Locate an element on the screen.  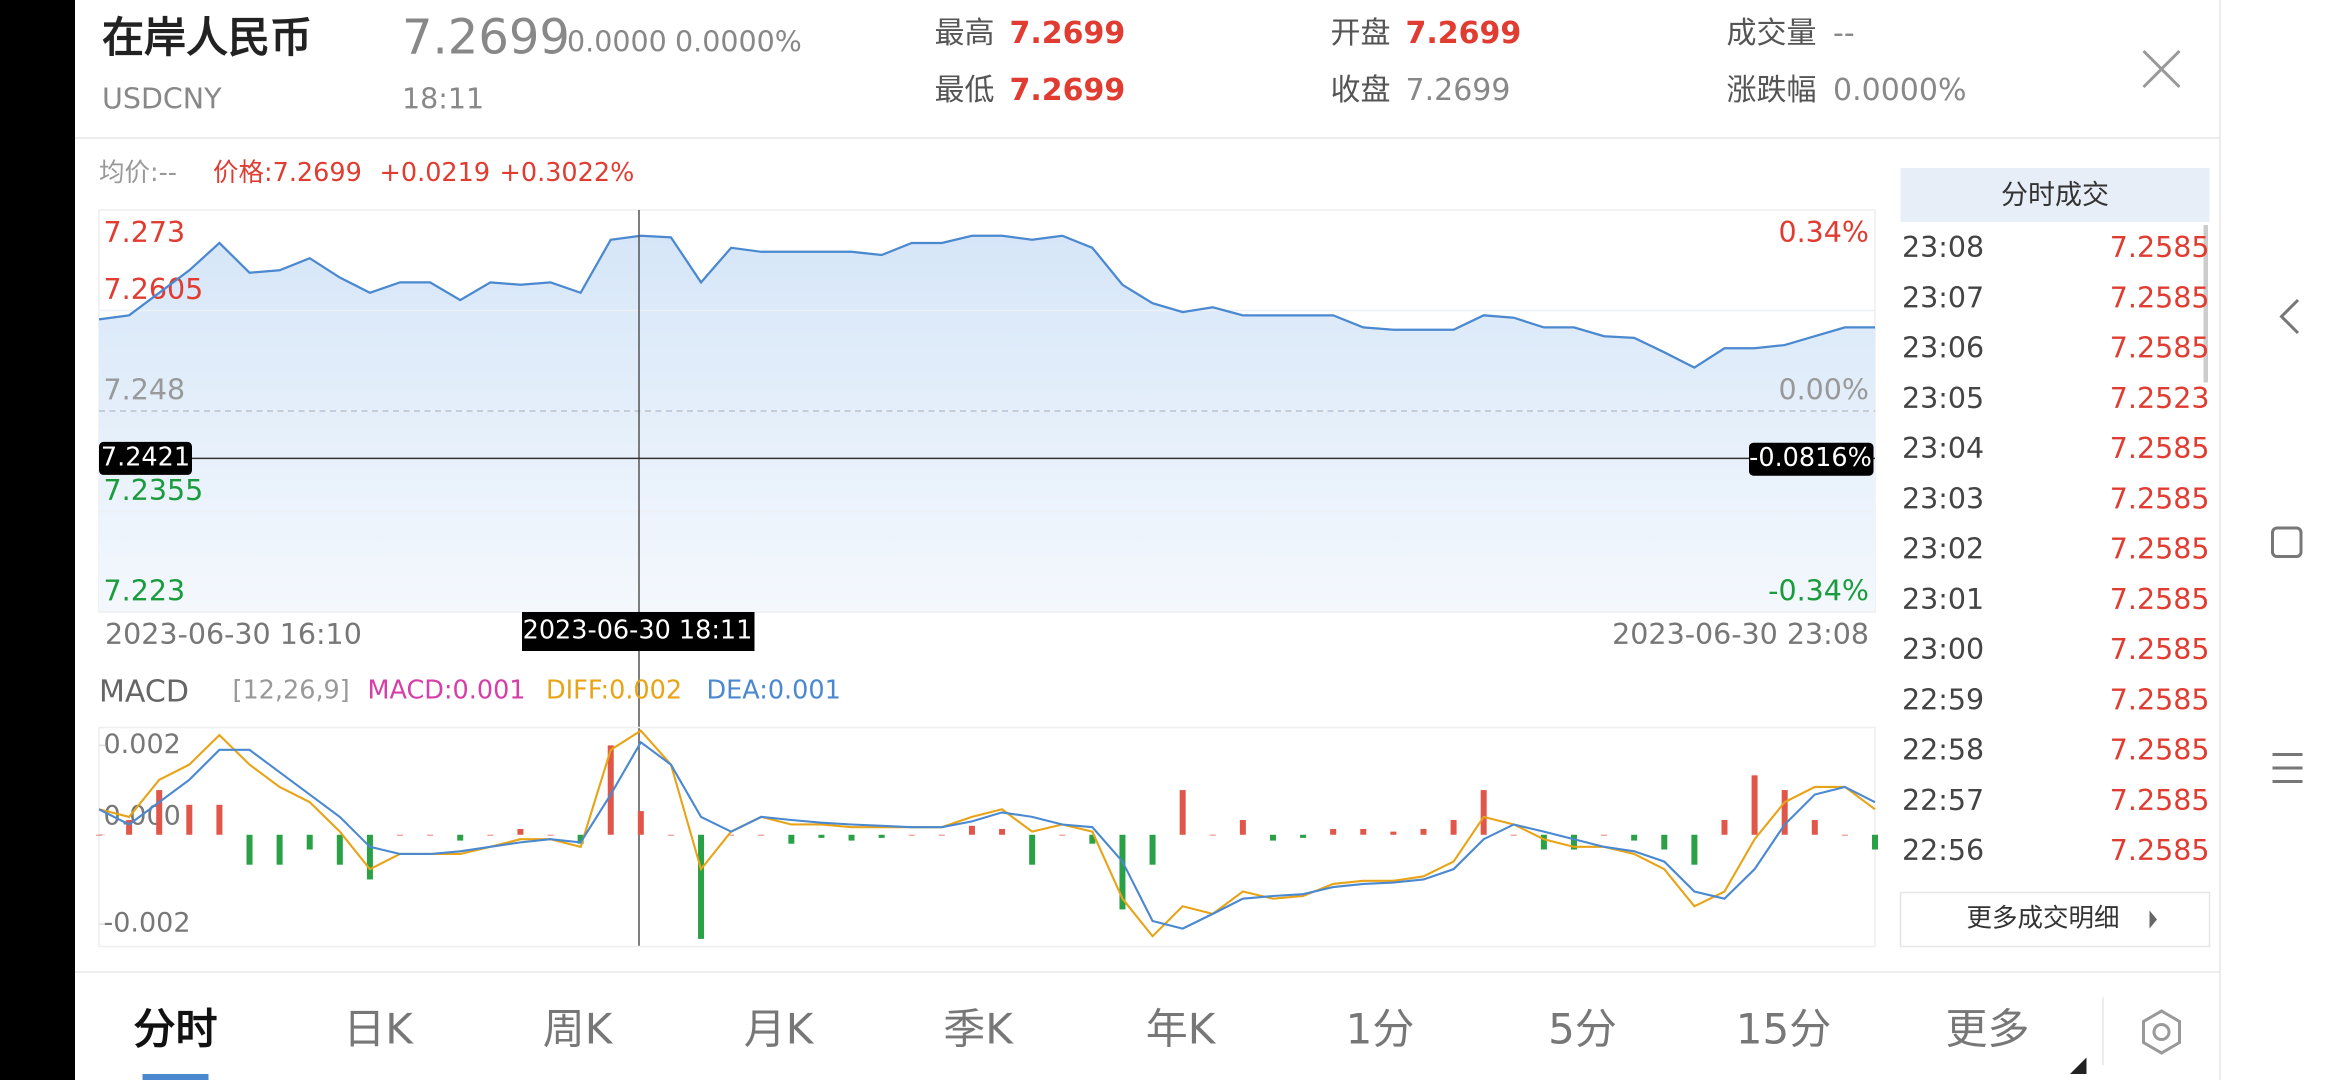
trade-time: 22:58 is located at coordinates (1943, 750).